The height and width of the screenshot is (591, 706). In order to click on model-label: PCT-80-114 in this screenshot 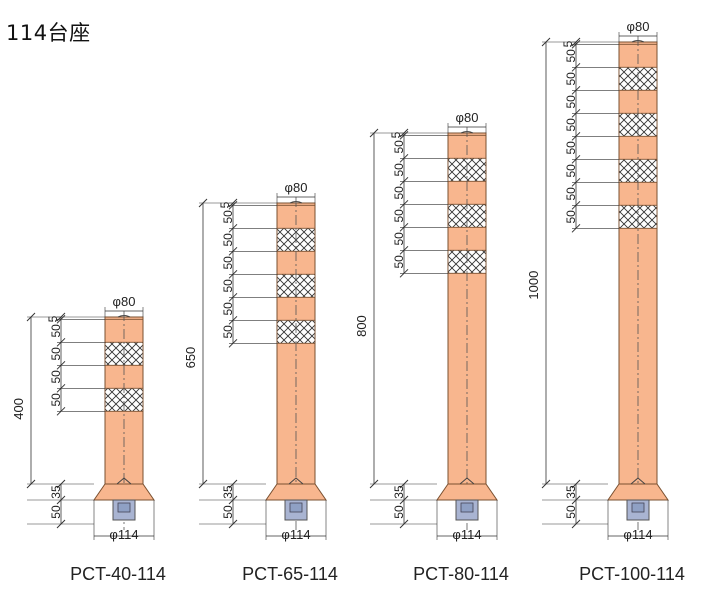, I will do `click(461, 574)`.